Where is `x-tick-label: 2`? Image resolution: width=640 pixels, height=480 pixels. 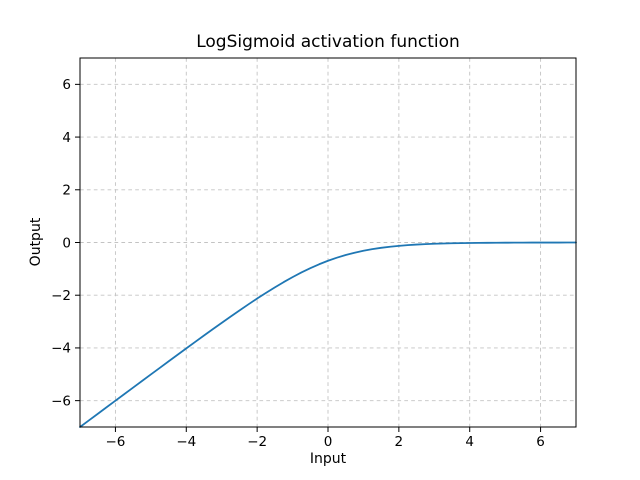 x-tick-label: 2 is located at coordinates (399, 442).